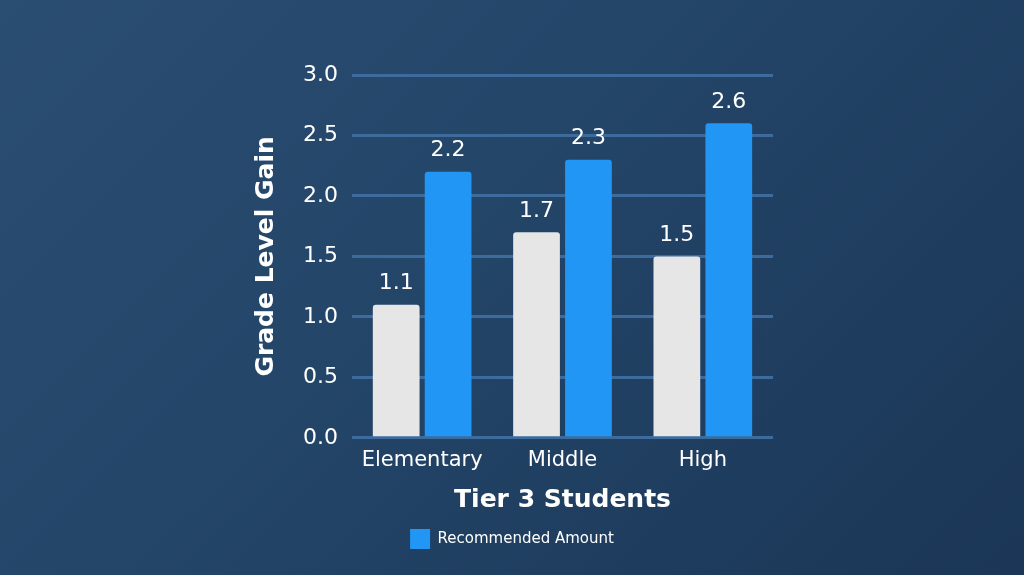  Describe the element at coordinates (677, 234) in the screenshot. I see `data-label: 1.5` at that location.